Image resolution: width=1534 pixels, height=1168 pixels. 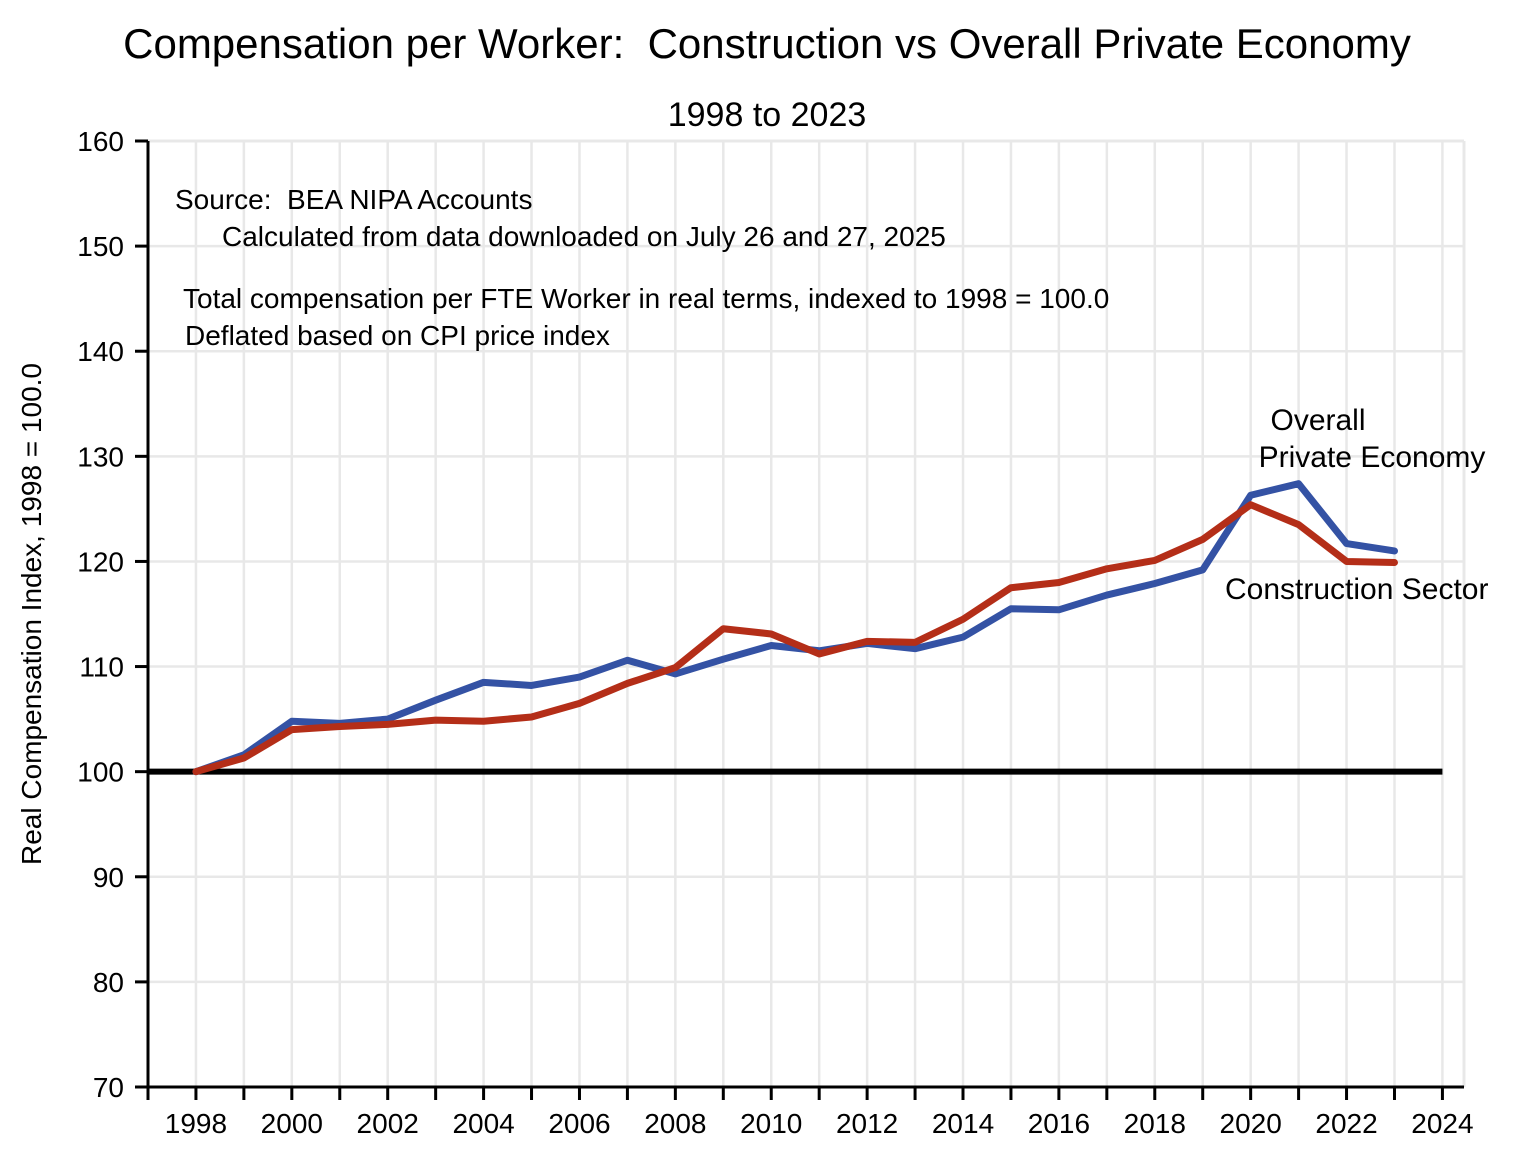 I want to click on x-tick-label: 2008, so click(x=675, y=1123).